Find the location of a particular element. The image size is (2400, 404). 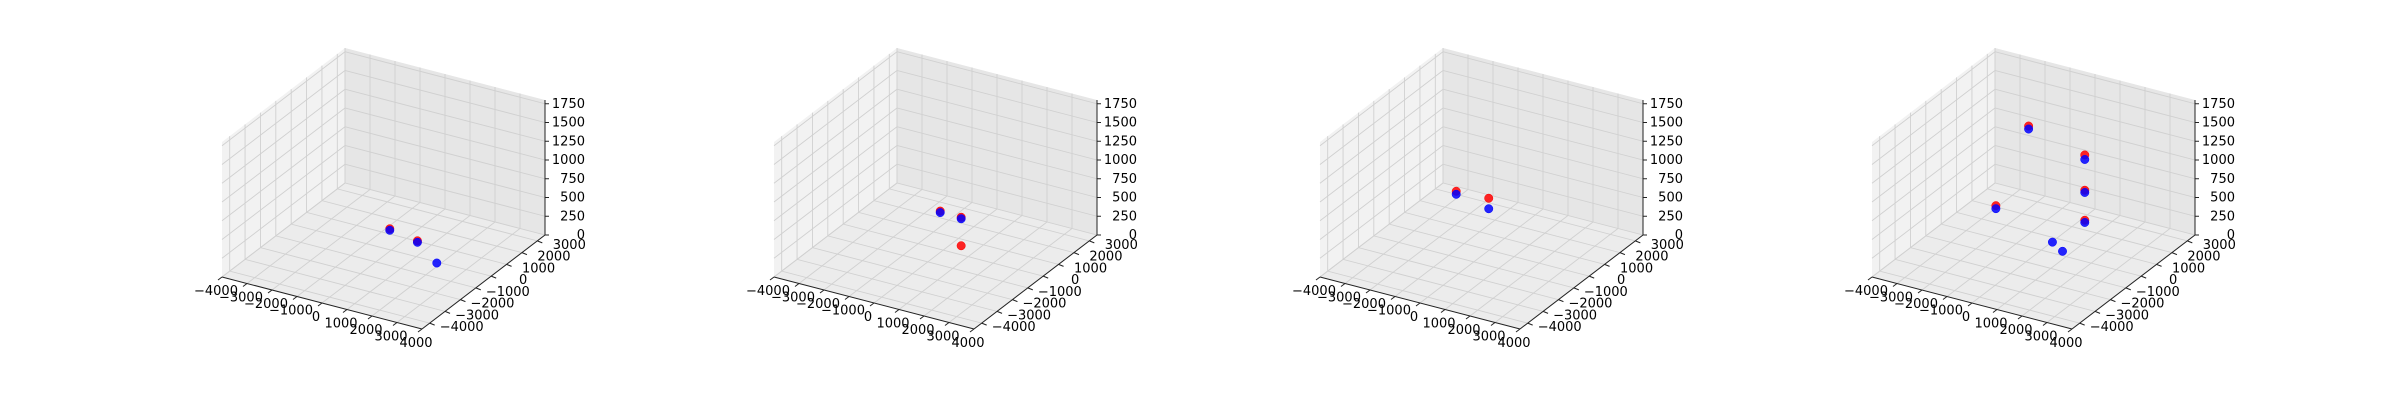

z-tick-label: 1250 is located at coordinates (2218, 141).